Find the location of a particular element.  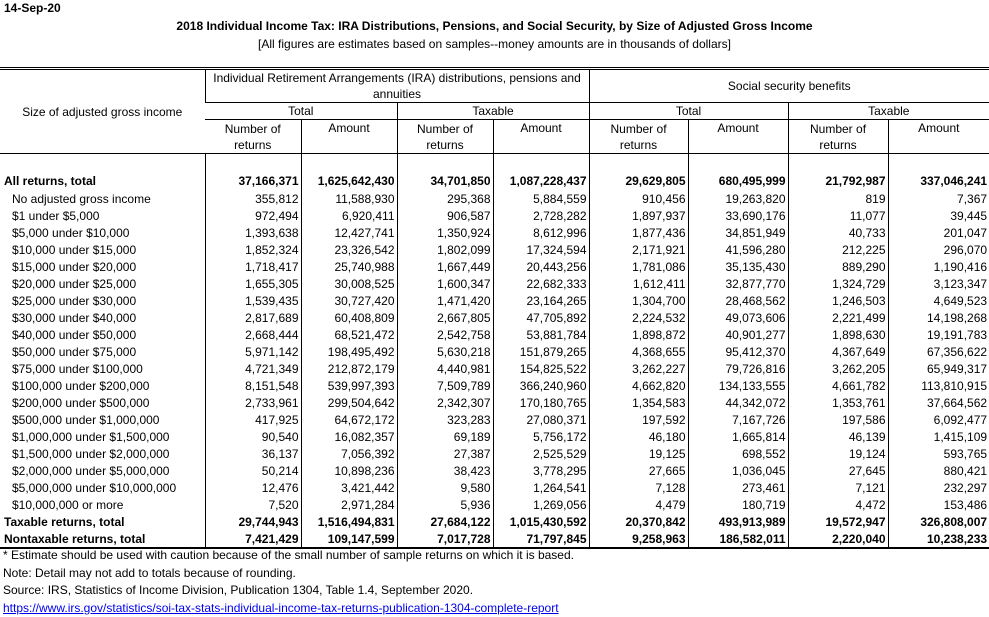

ss-total-amount-header: Amount is located at coordinates (738, 136).